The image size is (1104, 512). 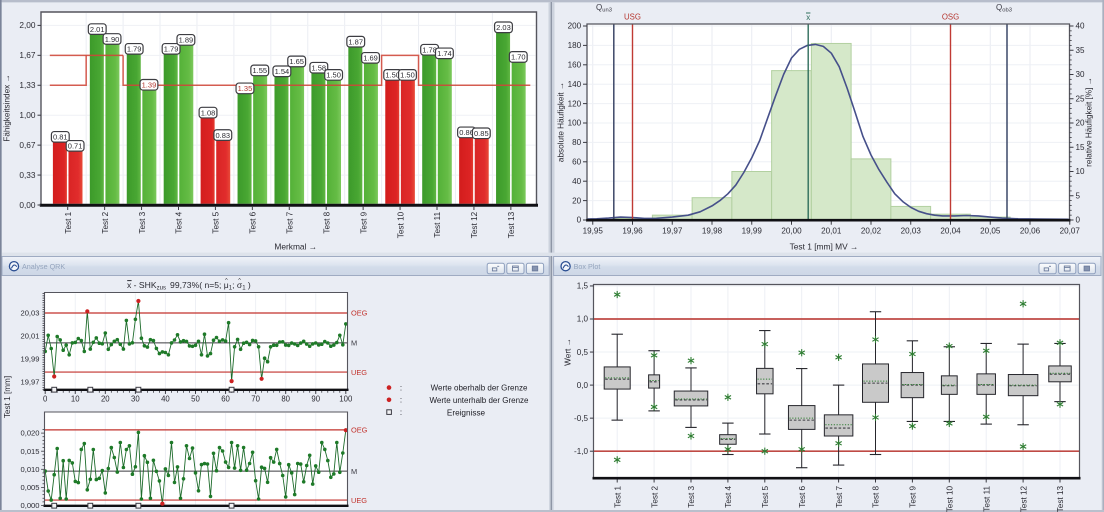 I want to click on svg-text: Test 12, so click(x=1023, y=498).